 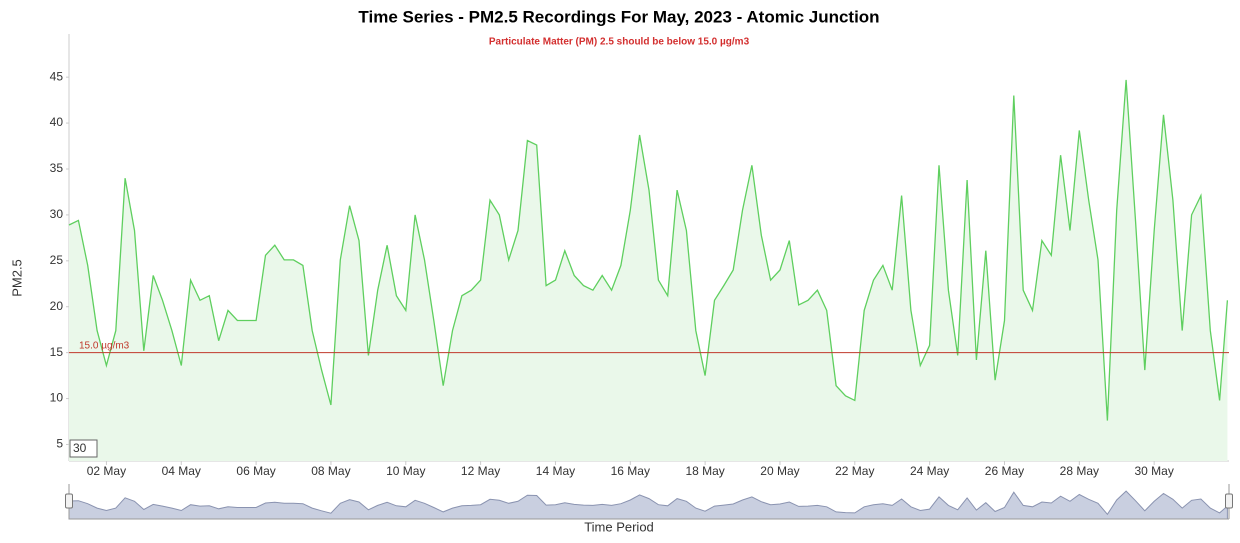 I want to click on y-tick-label: 45, so click(x=57, y=76).